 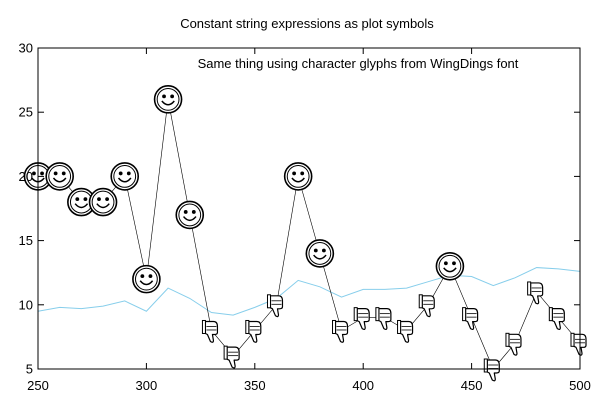 I want to click on y-tick-label: 25, so click(x=26, y=112).